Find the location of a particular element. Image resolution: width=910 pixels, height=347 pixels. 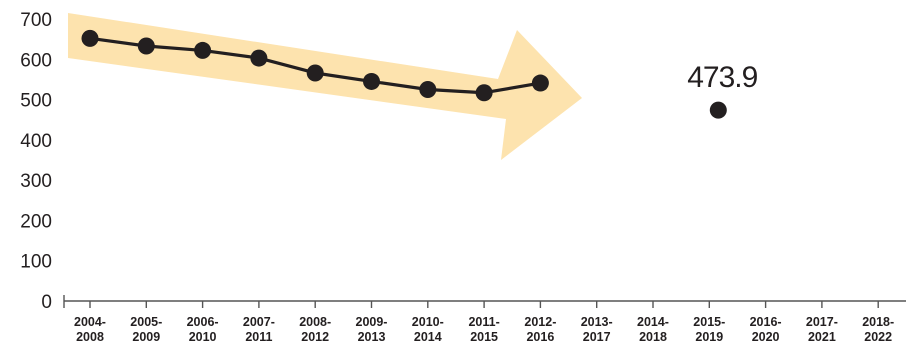

target-label: 473.9 is located at coordinates (722, 77).